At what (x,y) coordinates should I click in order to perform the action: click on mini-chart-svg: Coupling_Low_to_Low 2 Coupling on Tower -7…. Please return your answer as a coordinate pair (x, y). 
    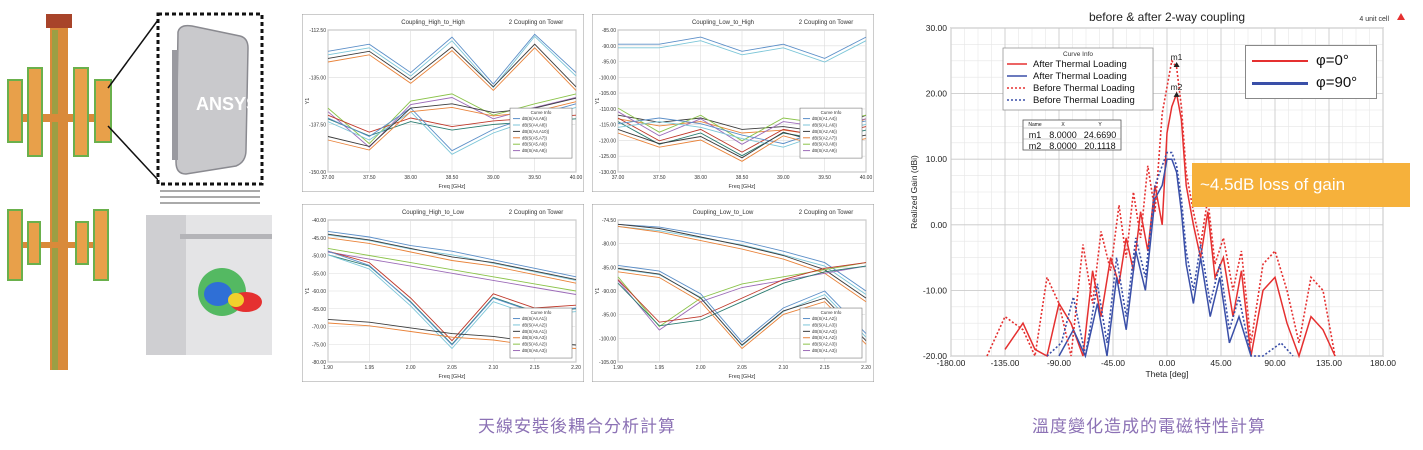
    Looking at the image, I should click on (733, 293).